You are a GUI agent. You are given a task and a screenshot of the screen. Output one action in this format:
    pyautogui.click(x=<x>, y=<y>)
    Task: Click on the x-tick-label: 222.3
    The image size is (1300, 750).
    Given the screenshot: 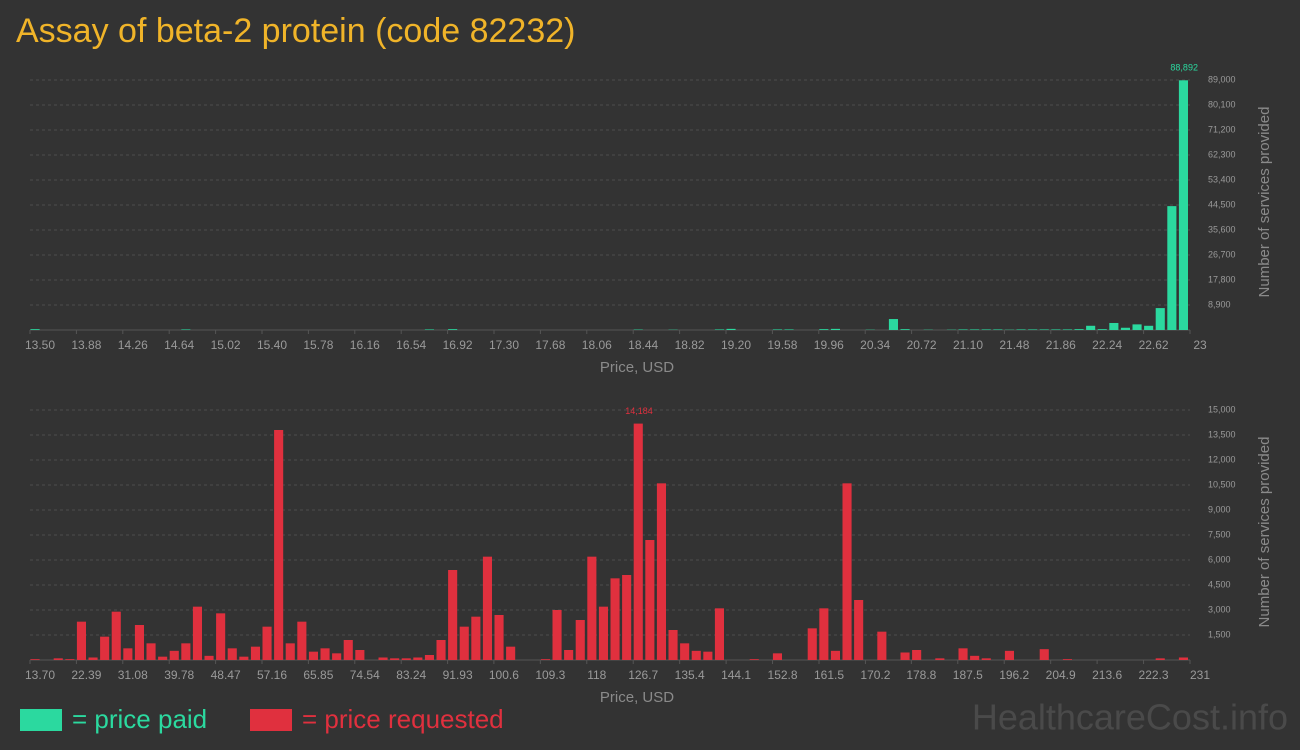 What is the action you would take?
    pyautogui.click(x=1154, y=675)
    